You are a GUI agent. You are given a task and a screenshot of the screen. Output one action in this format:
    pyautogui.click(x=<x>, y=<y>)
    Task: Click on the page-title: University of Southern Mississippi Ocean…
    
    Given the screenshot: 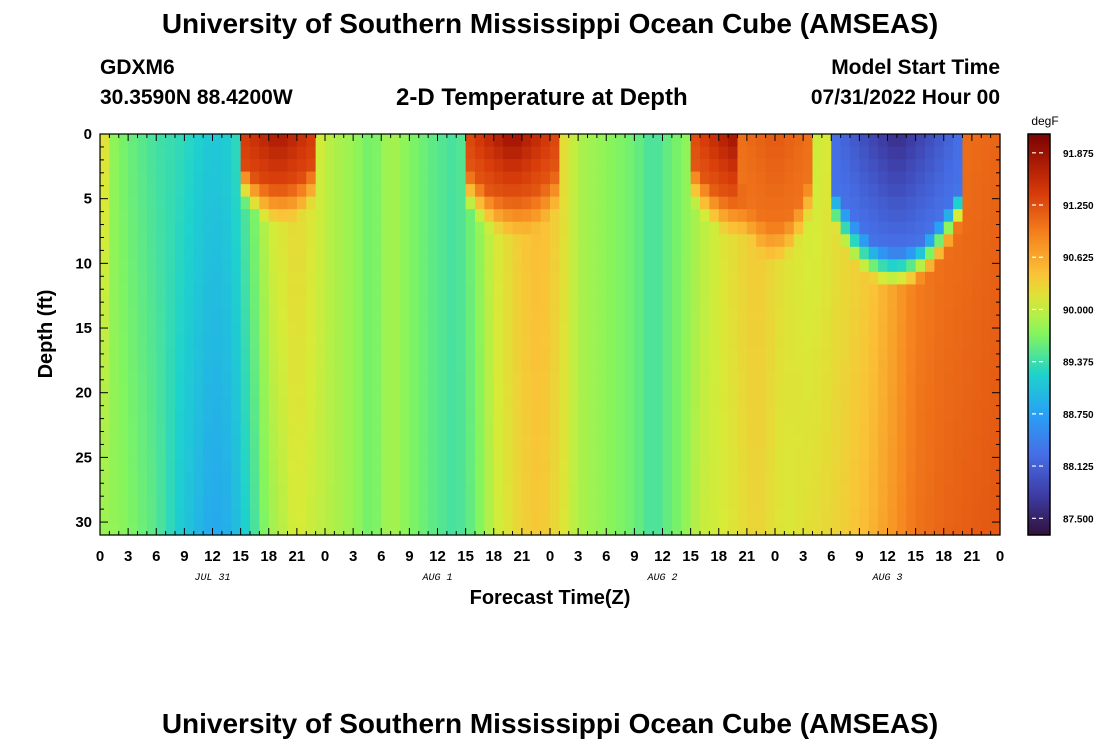 What is the action you would take?
    pyautogui.click(x=550, y=23)
    